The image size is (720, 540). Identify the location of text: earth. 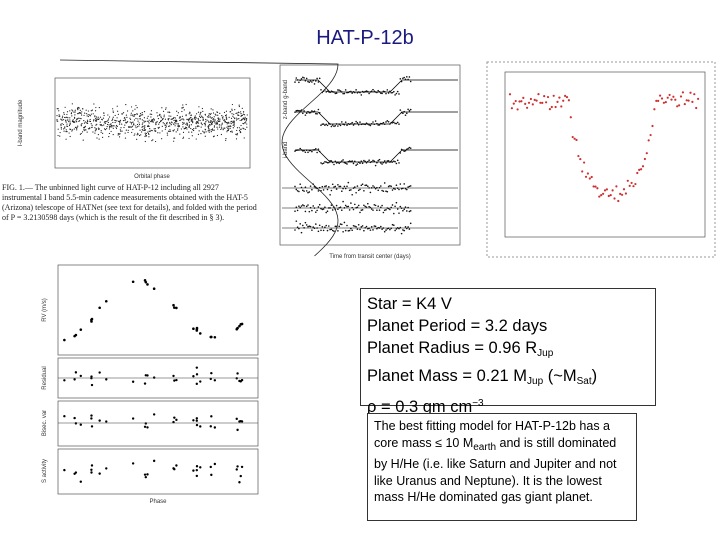
(485, 447).